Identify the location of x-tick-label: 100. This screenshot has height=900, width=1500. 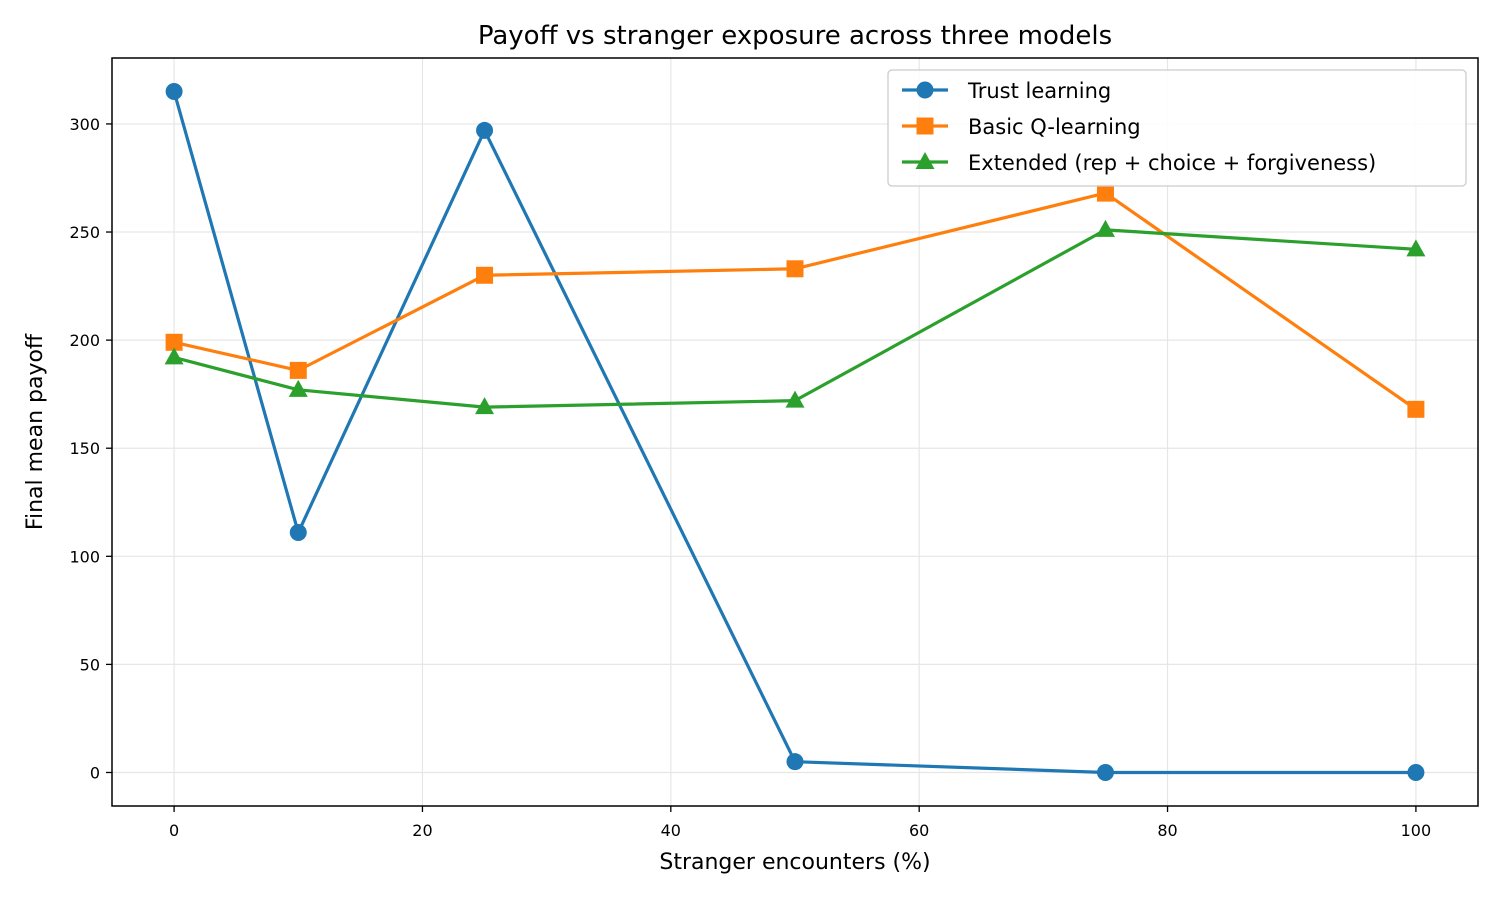
(1416, 830).